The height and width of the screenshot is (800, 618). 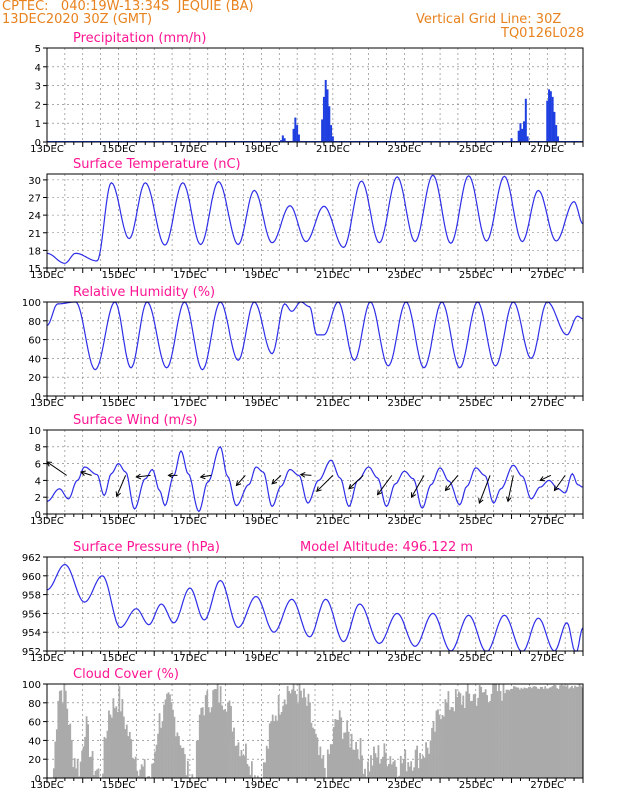 I want to click on y-tick-label: 958, so click(x=31, y=596).